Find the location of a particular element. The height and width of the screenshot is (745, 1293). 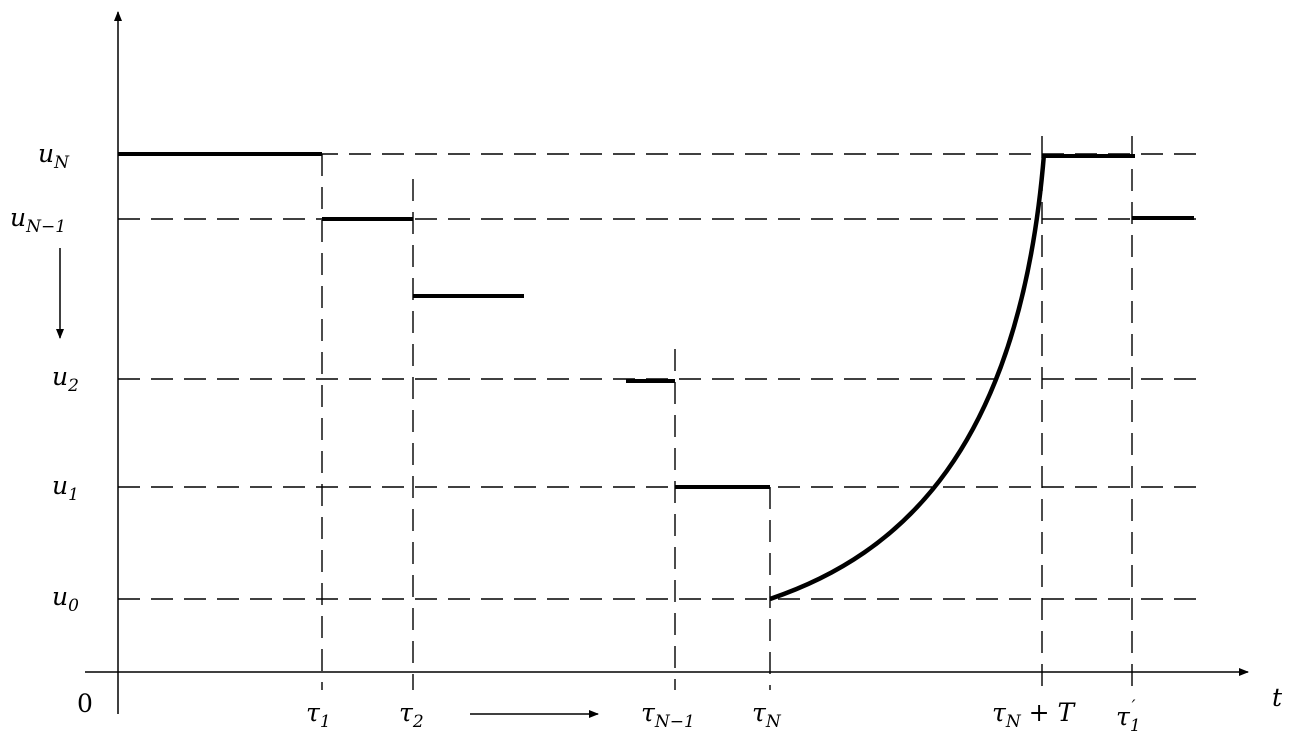

label-tau1prime: τ1′ is located at coordinates (1128, 716).